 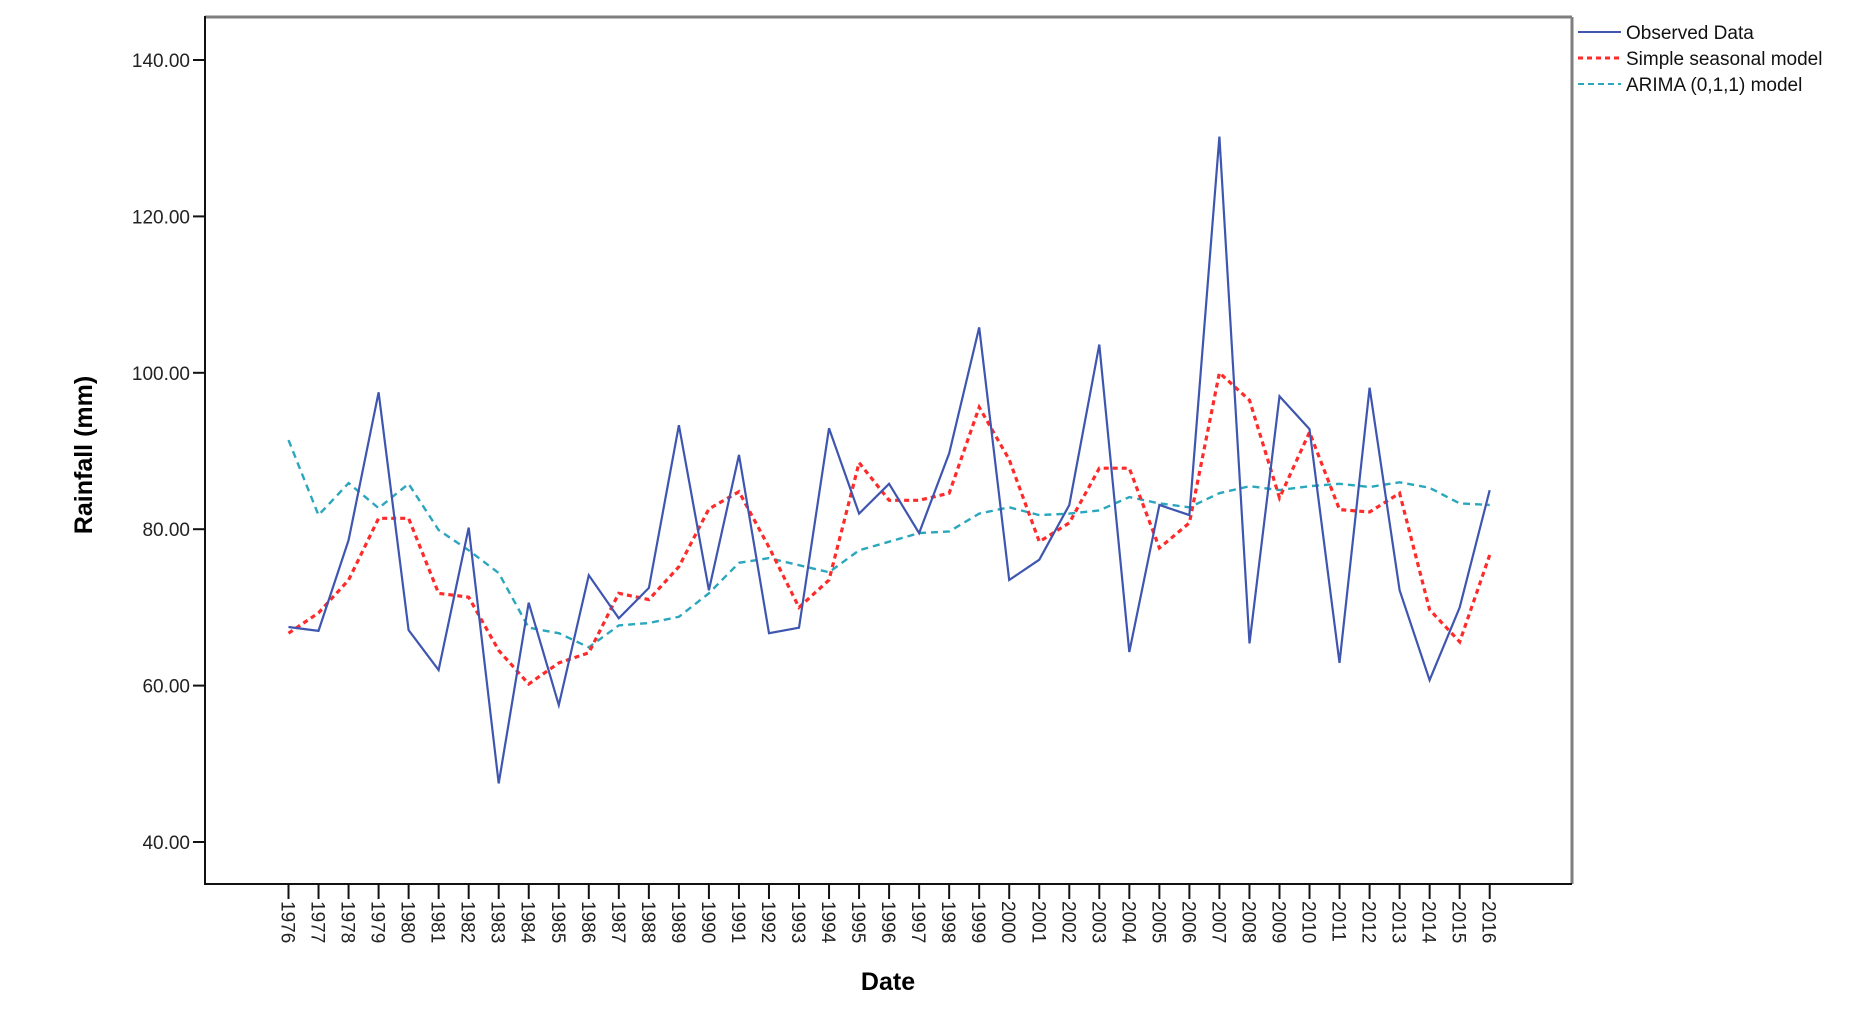 I want to click on x-tick-label: 2014, so click(x=1428, y=922).